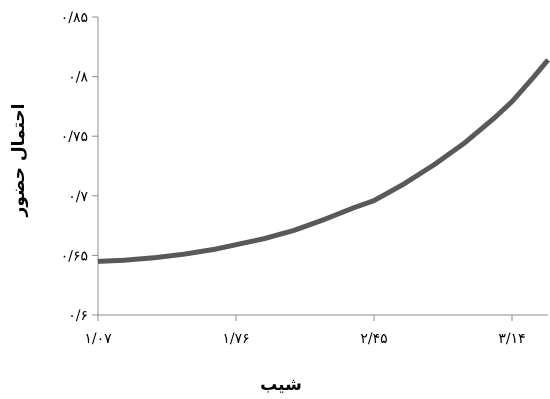 The image size is (550, 399). I want to click on y-tick-label: ۰/۸۵, so click(74, 18).